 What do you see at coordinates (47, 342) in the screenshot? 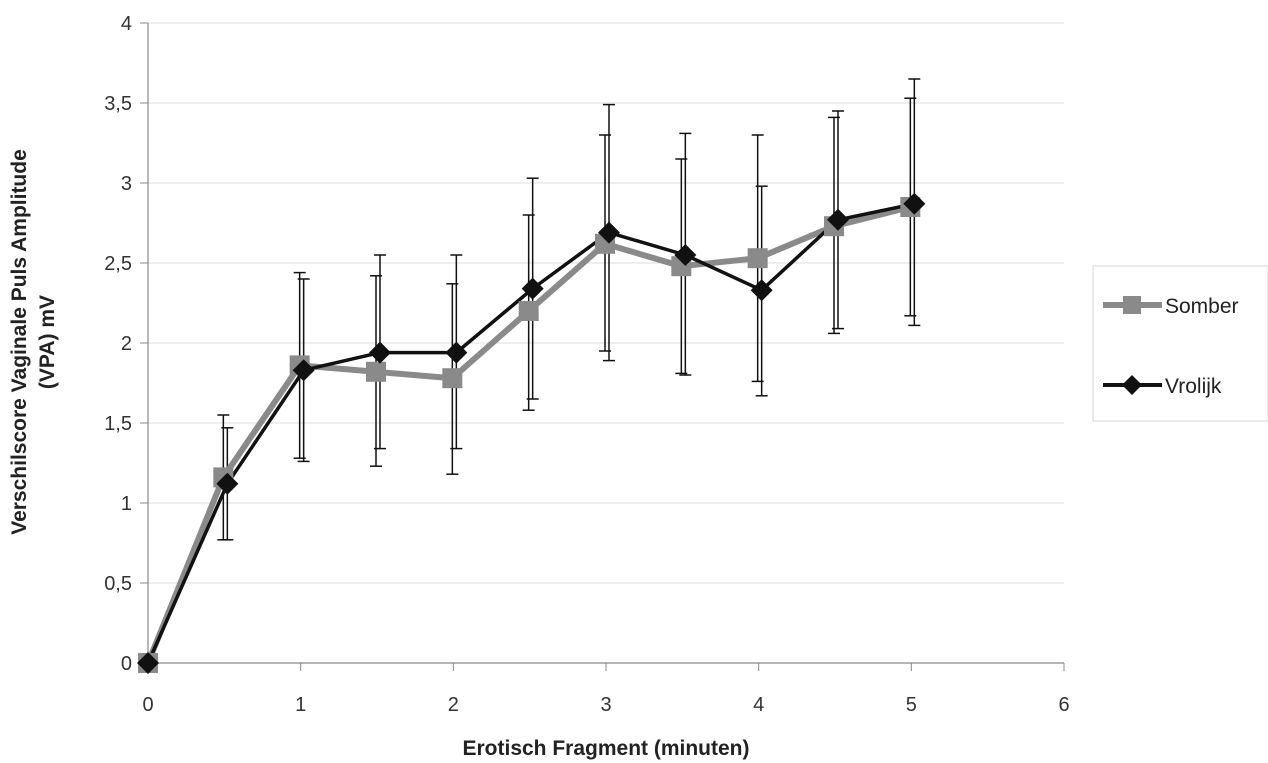
I see `y-axis-title-line-2: (VPA) mV` at bounding box center [47, 342].